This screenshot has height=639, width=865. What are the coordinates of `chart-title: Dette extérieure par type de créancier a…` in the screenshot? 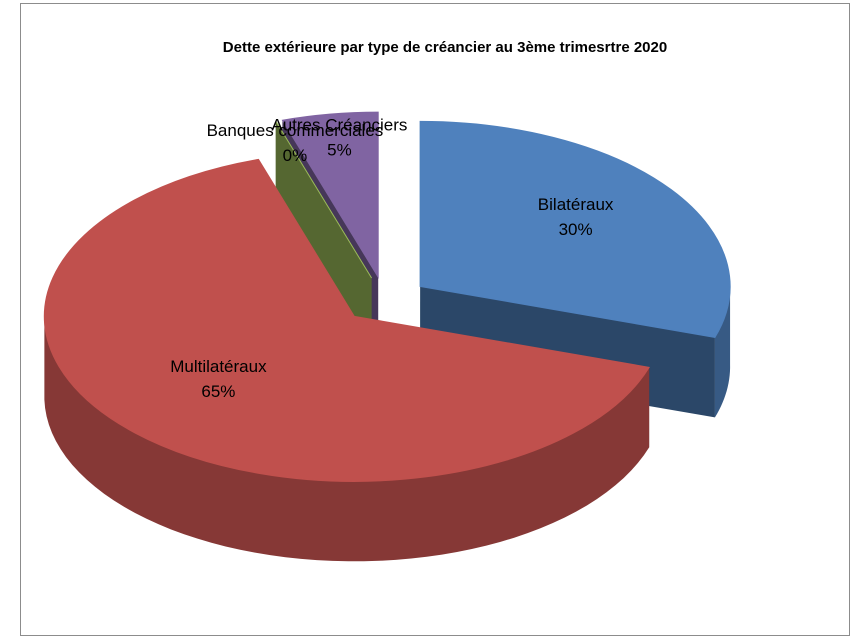 It's located at (445, 47).